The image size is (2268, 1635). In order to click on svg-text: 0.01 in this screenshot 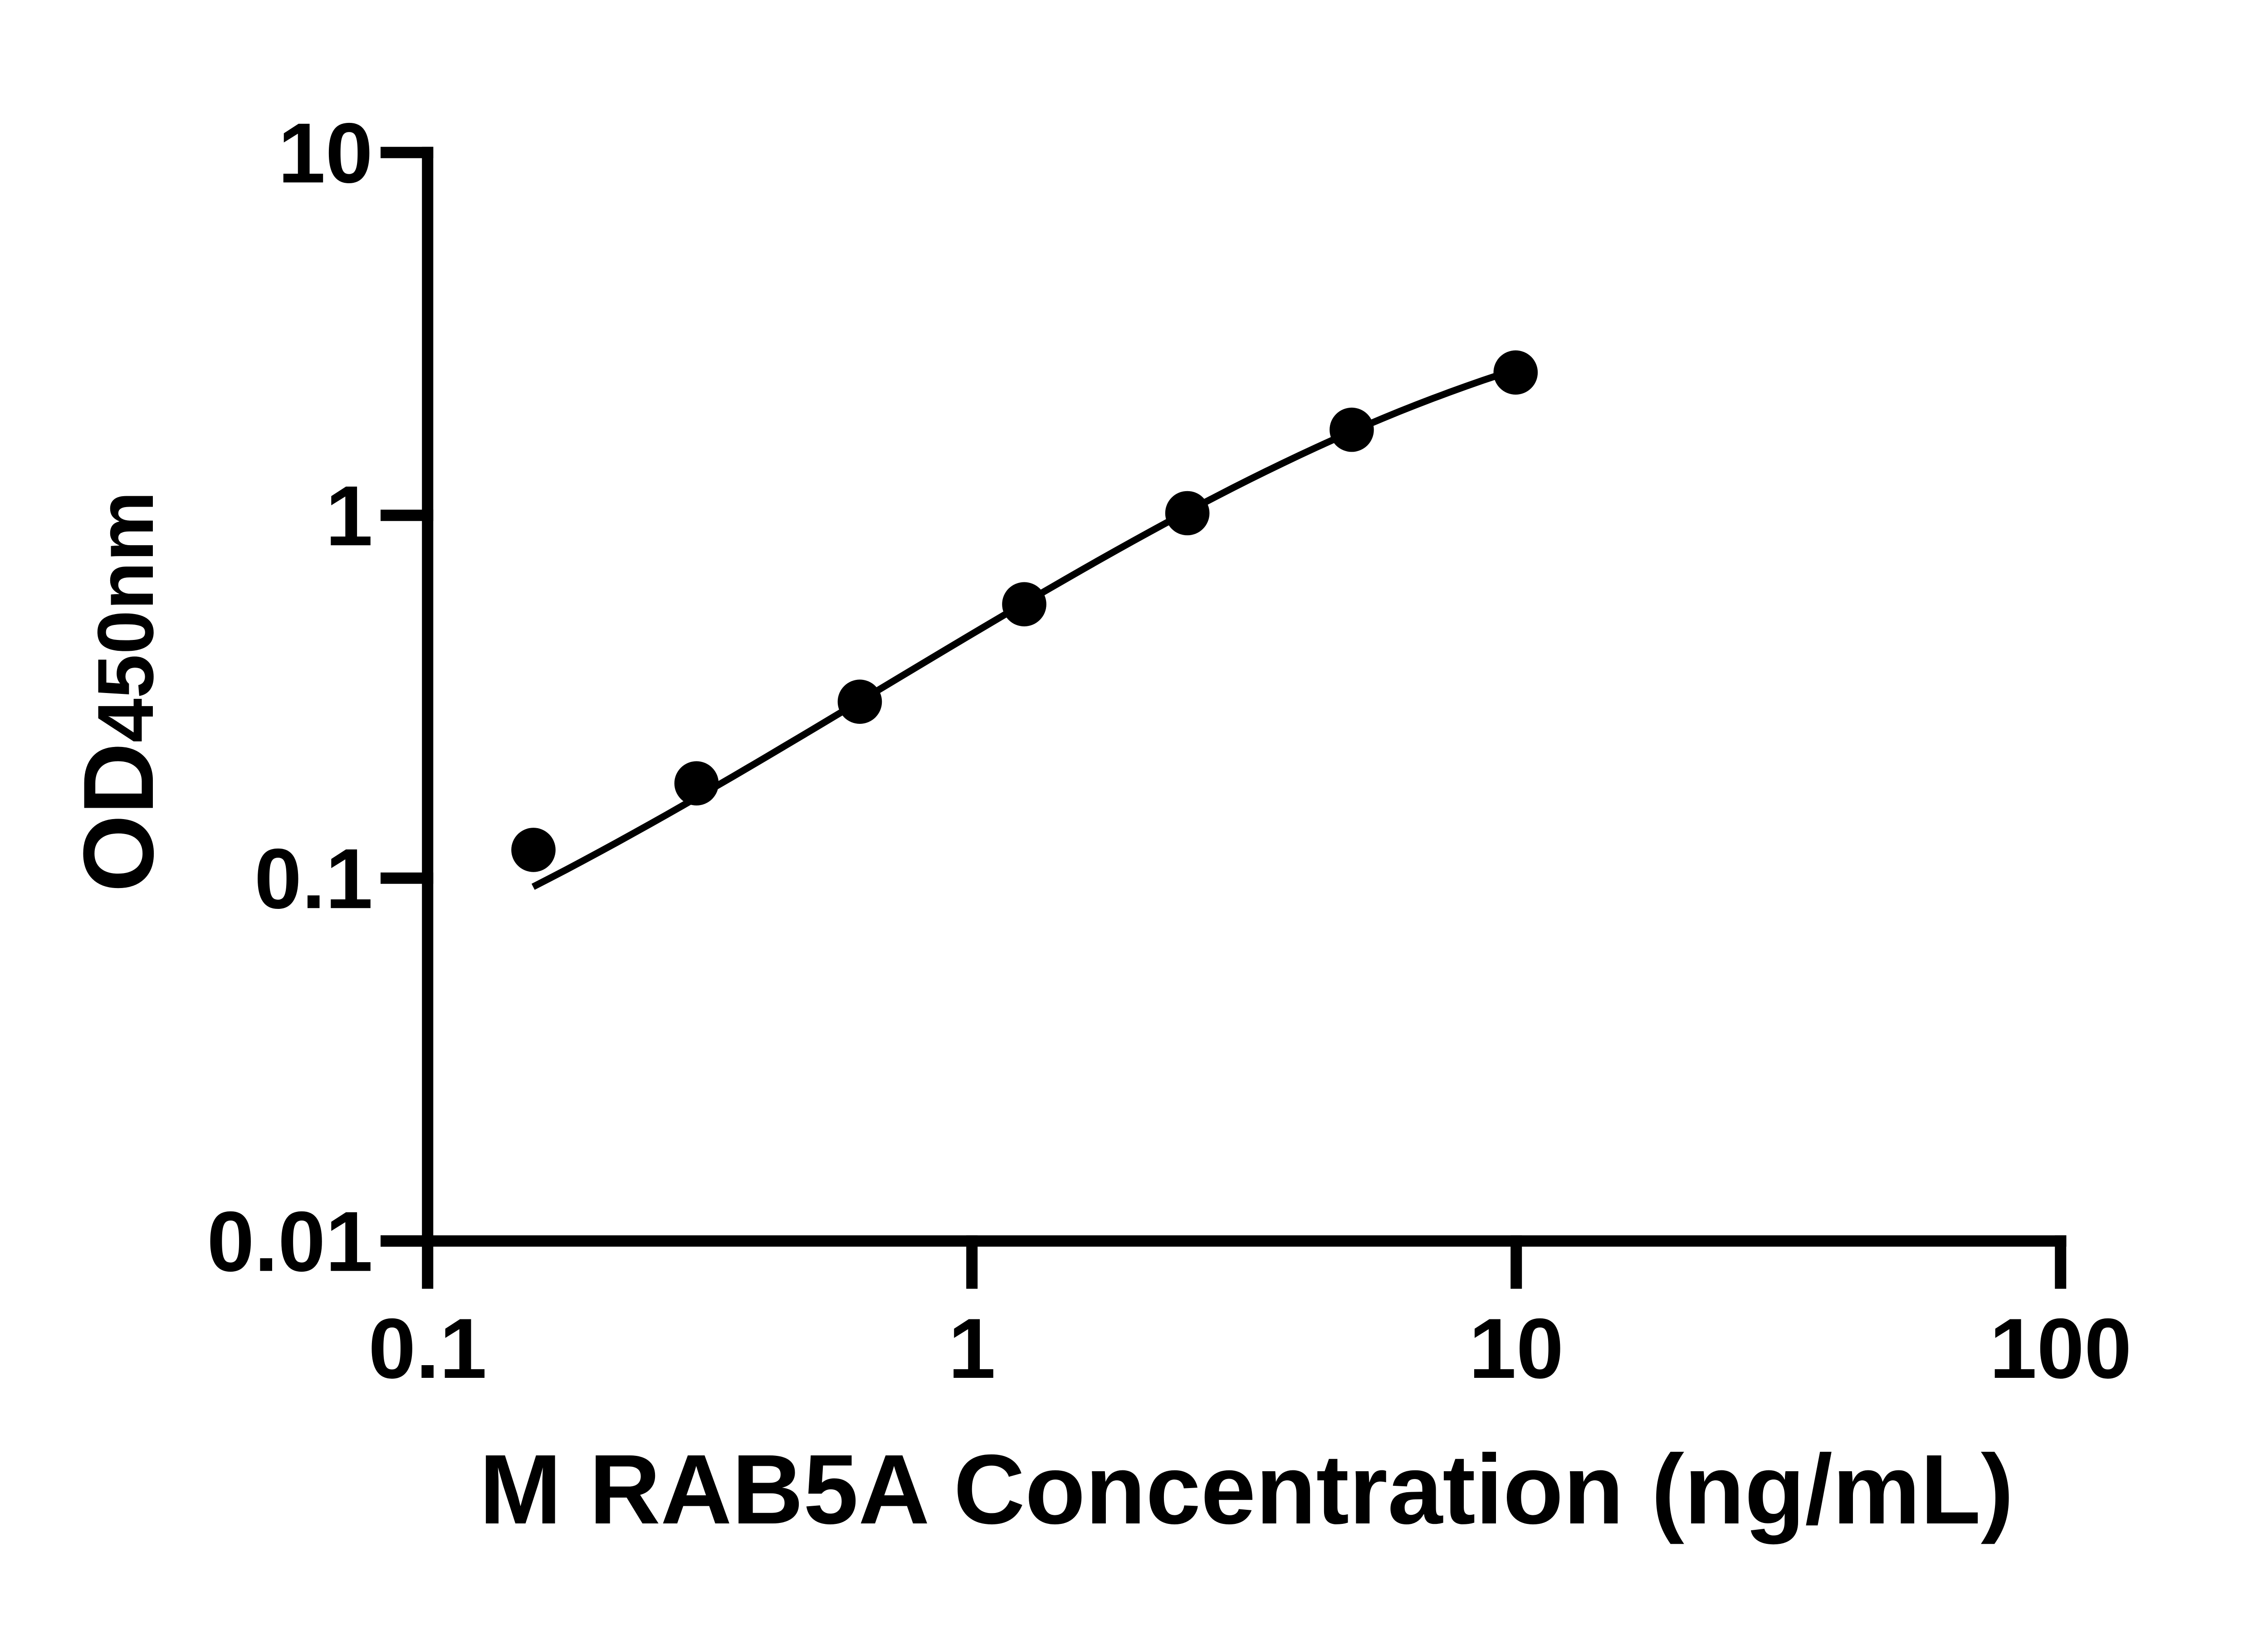, I will do `click(290, 1241)`.